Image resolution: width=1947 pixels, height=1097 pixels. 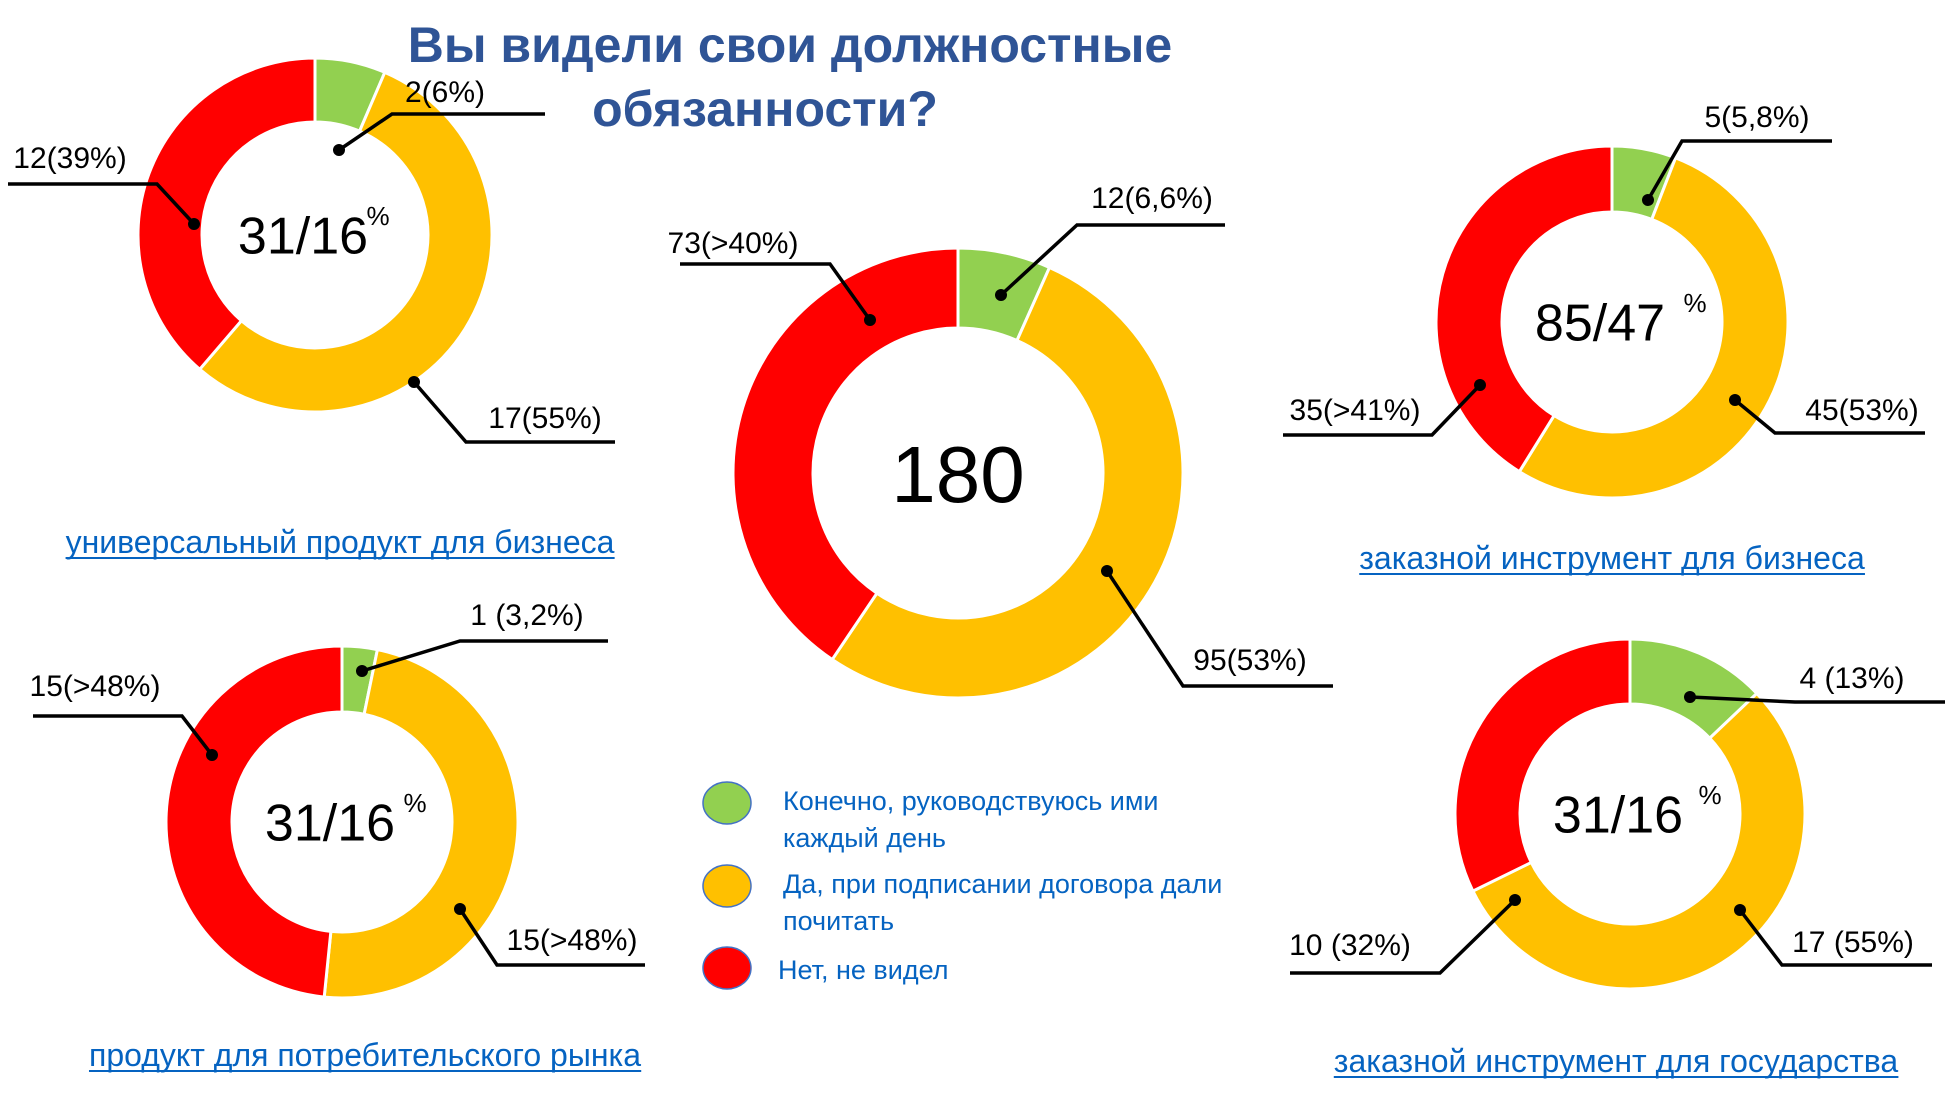 I want to click on chart-caption-link: универсальный продукт для бизнеса, so click(x=340, y=542).